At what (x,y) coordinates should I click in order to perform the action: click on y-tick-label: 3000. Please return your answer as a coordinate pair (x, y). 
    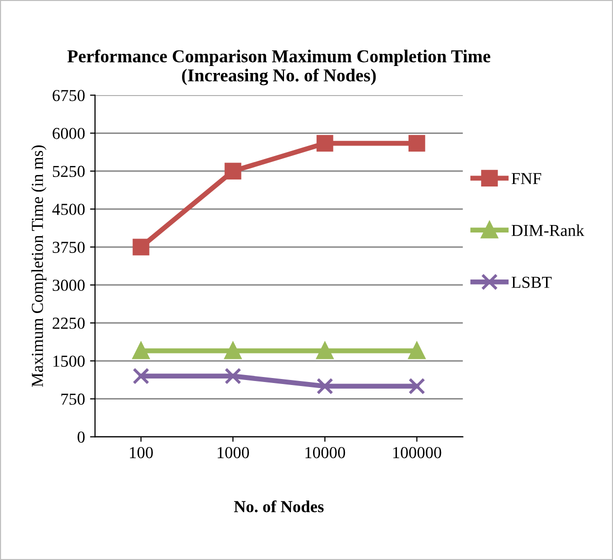
    Looking at the image, I should click on (68, 285).